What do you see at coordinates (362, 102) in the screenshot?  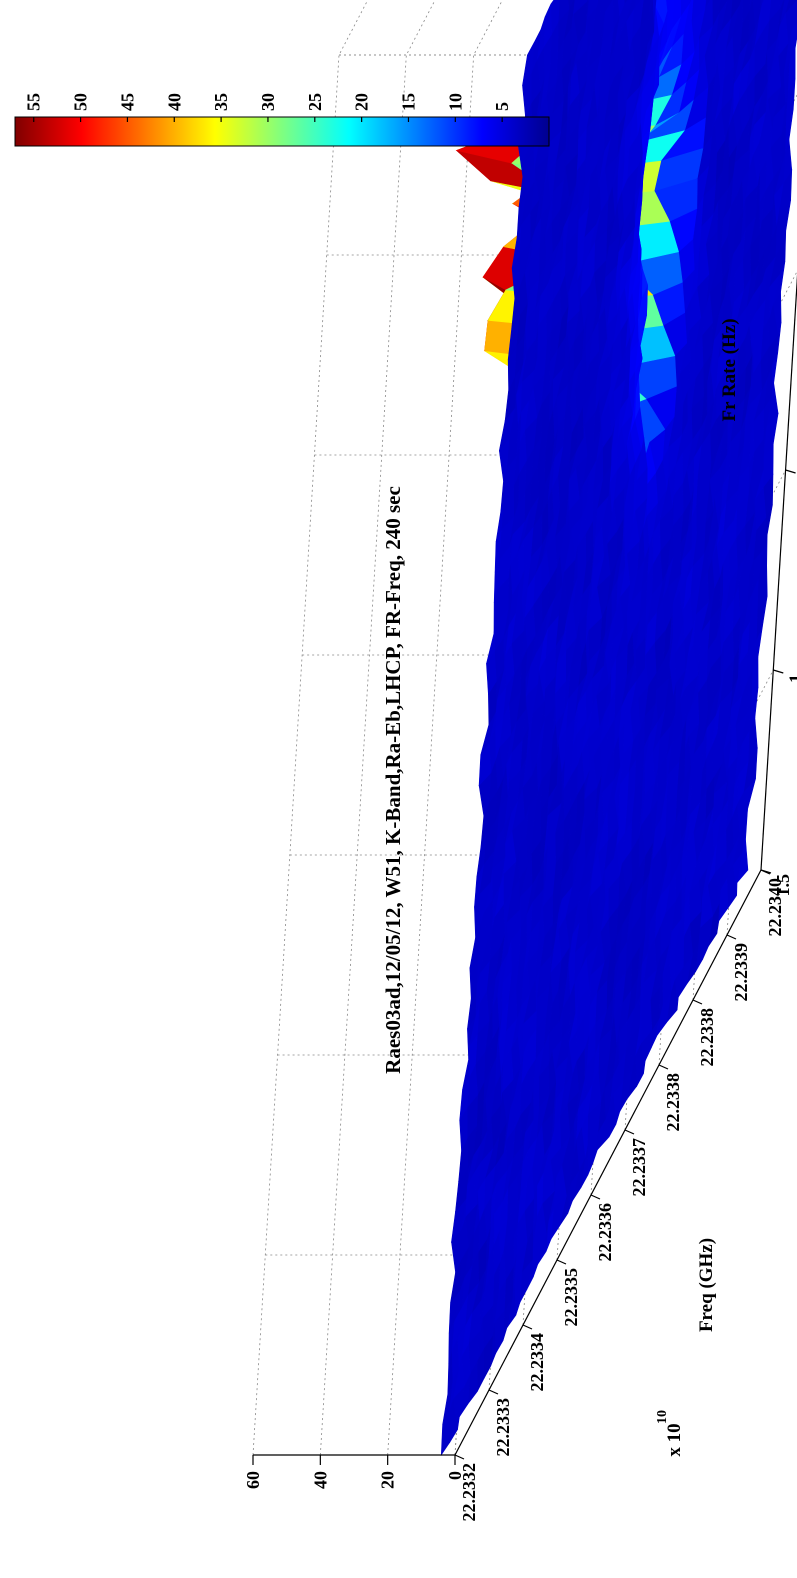 I see `colorbar-tick-label: 20` at bounding box center [362, 102].